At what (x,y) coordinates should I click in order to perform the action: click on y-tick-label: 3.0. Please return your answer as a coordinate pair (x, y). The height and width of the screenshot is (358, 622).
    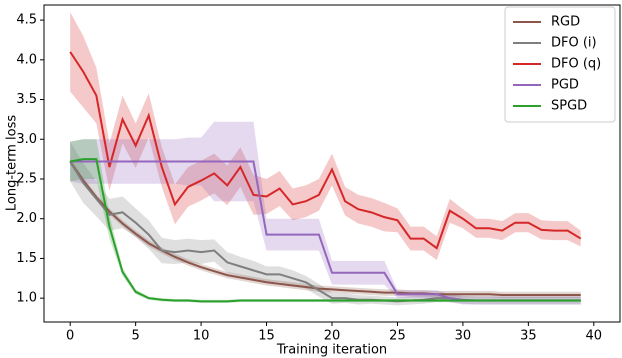
    Looking at the image, I should click on (26, 139).